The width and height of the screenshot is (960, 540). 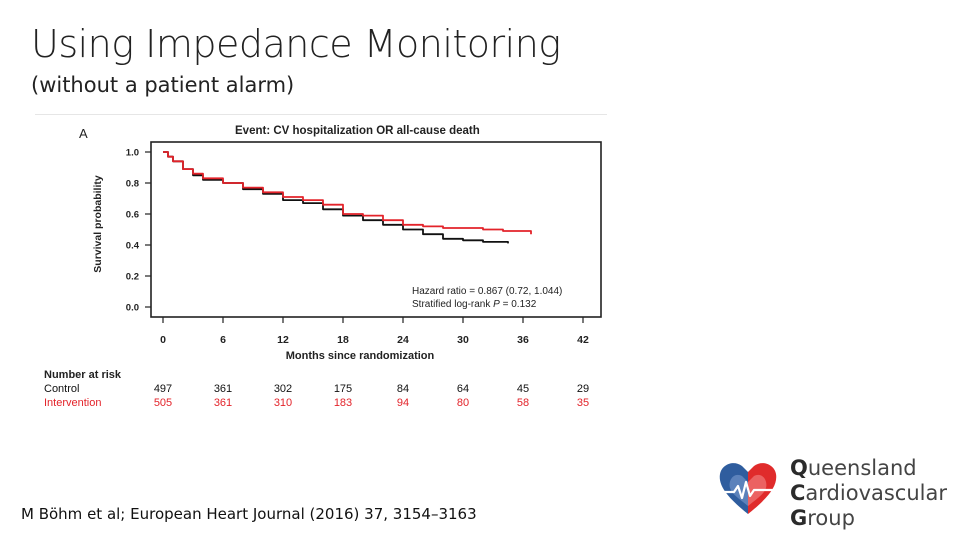 What do you see at coordinates (347, 193) in the screenshot?
I see `survival-curve-intervention` at bounding box center [347, 193].